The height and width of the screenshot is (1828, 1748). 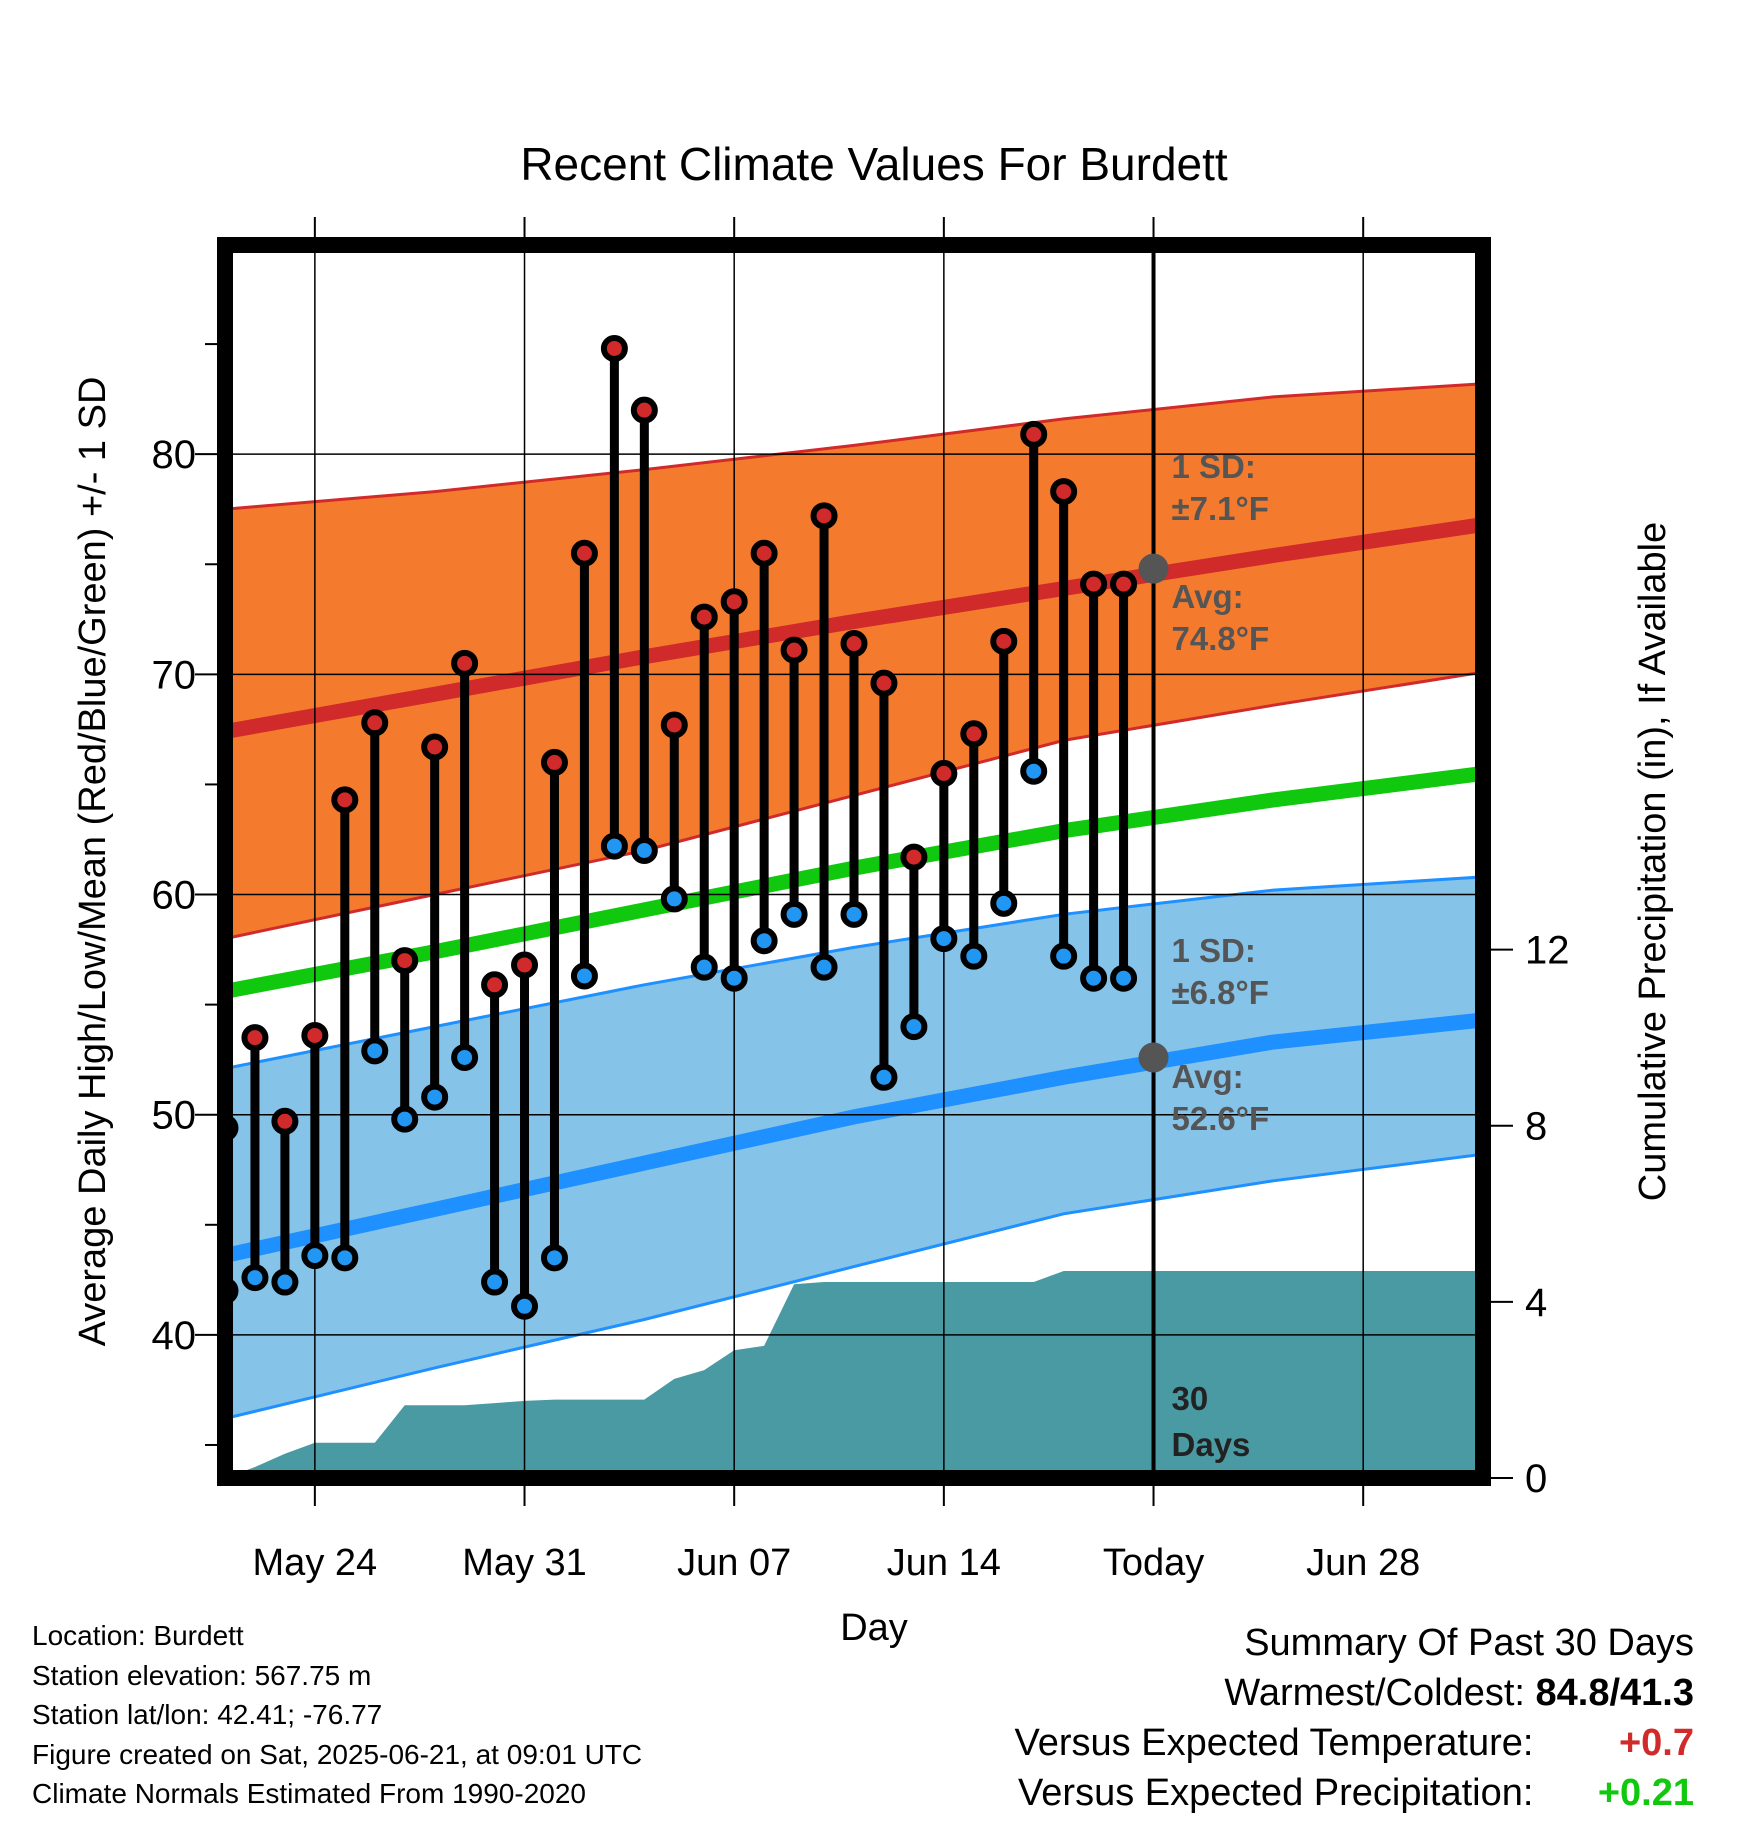 I want to click on warmest-coldest-row: Warmest/Coldest: 84.8/41.3, so click(x=1354, y=1693).